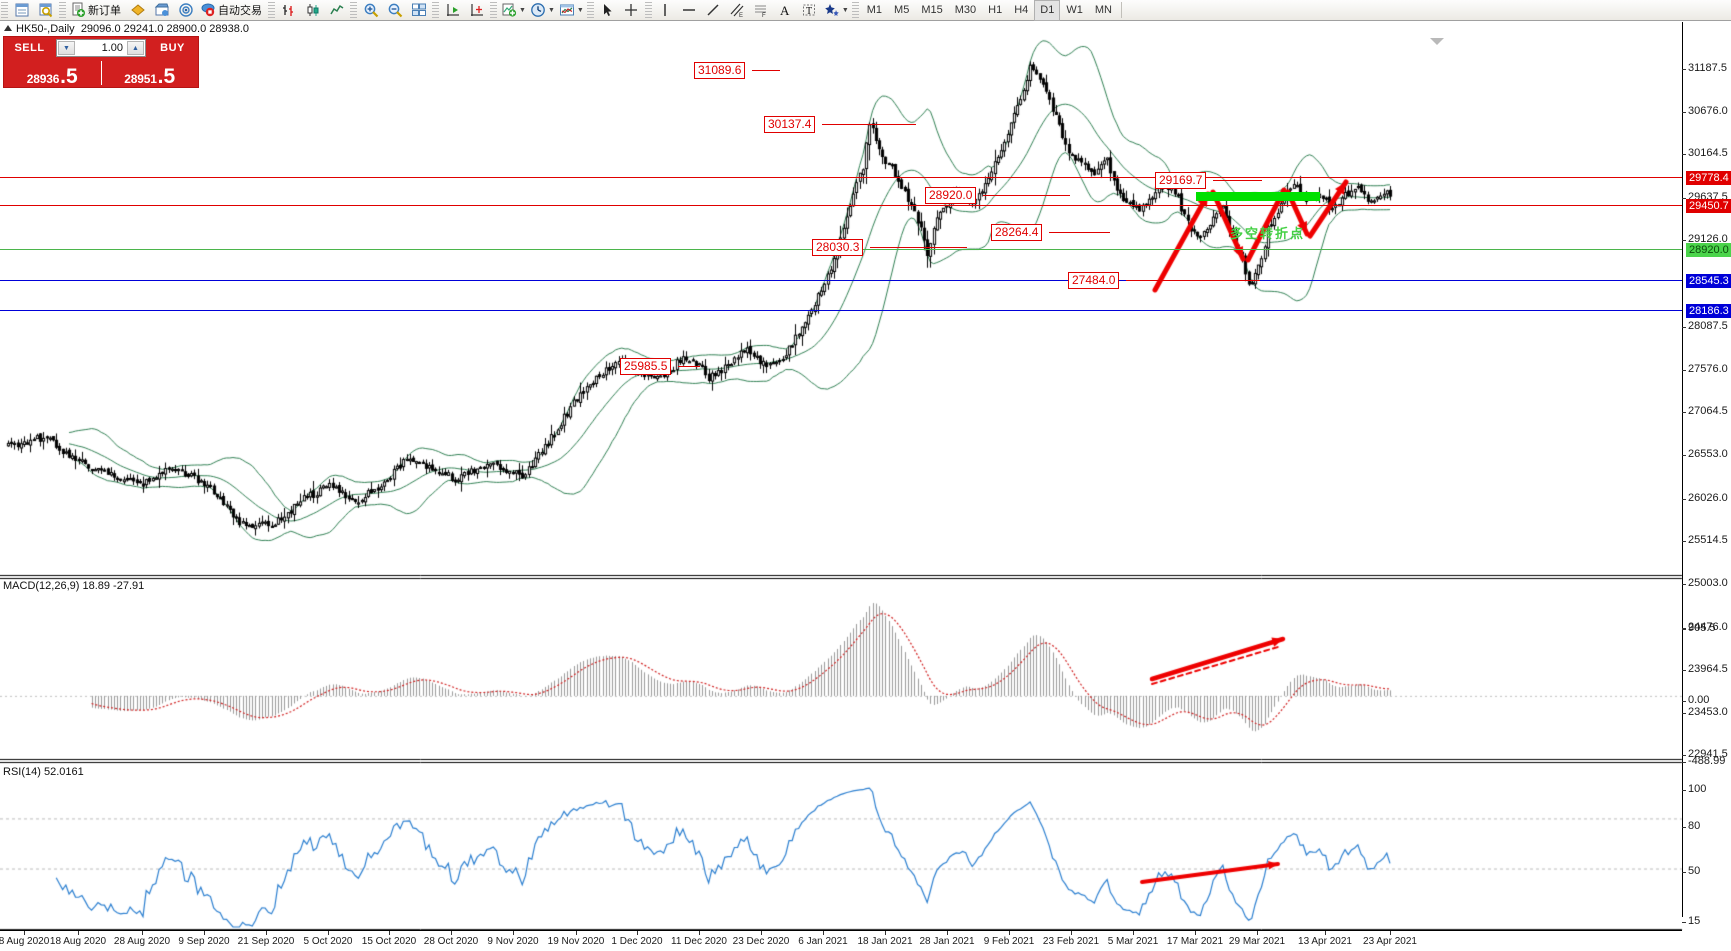 The image size is (1731, 951). Describe the element at coordinates (538, 10) in the screenshot. I see `clock-icon` at that location.